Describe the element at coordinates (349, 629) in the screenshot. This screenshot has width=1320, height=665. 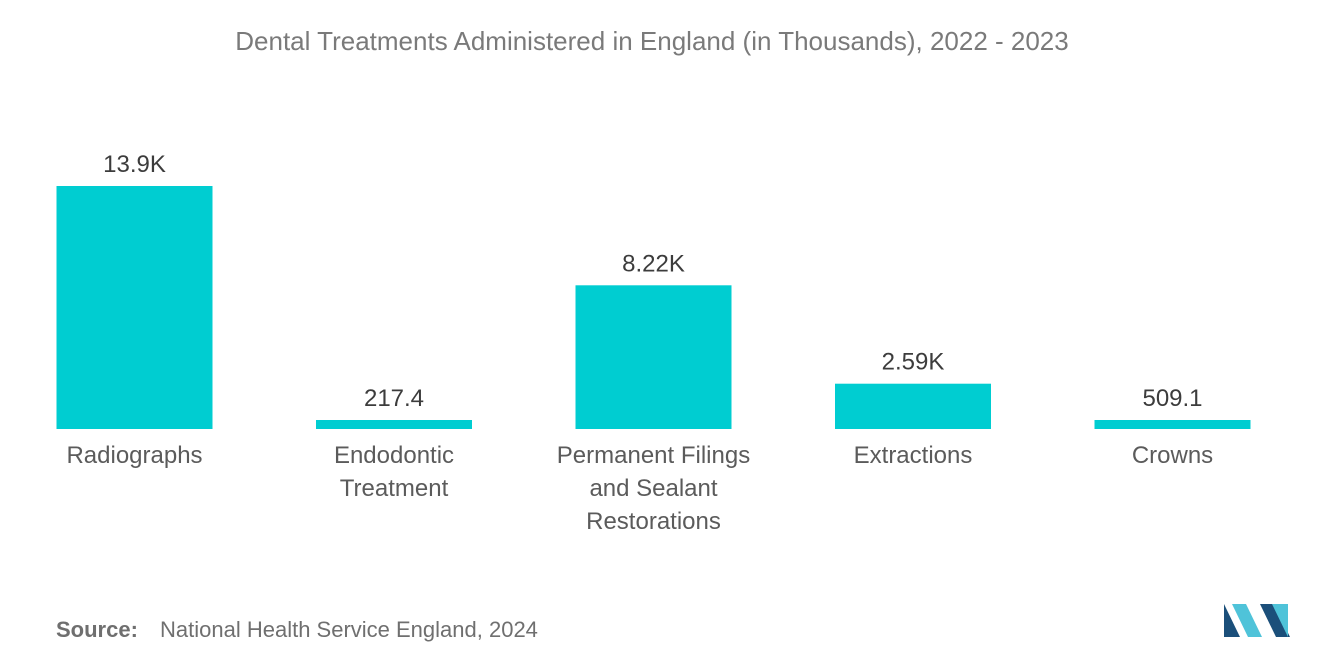
I see `source-text: National Health Service England, 2024` at that location.